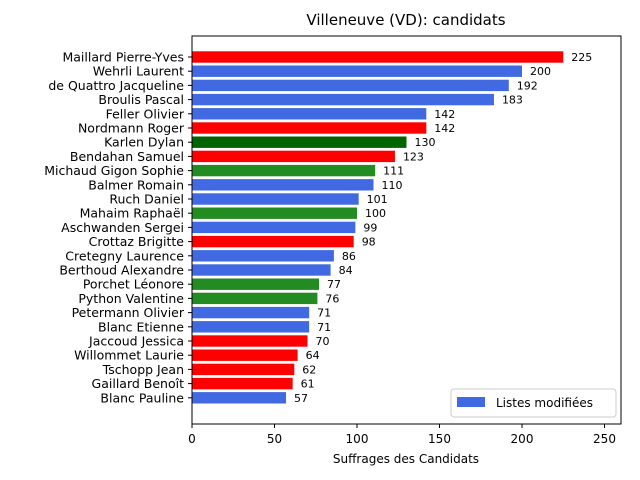 Image resolution: width=640 pixels, height=480 pixels. I want to click on y-tick-label: Crottaz Brigitte, so click(137, 241).